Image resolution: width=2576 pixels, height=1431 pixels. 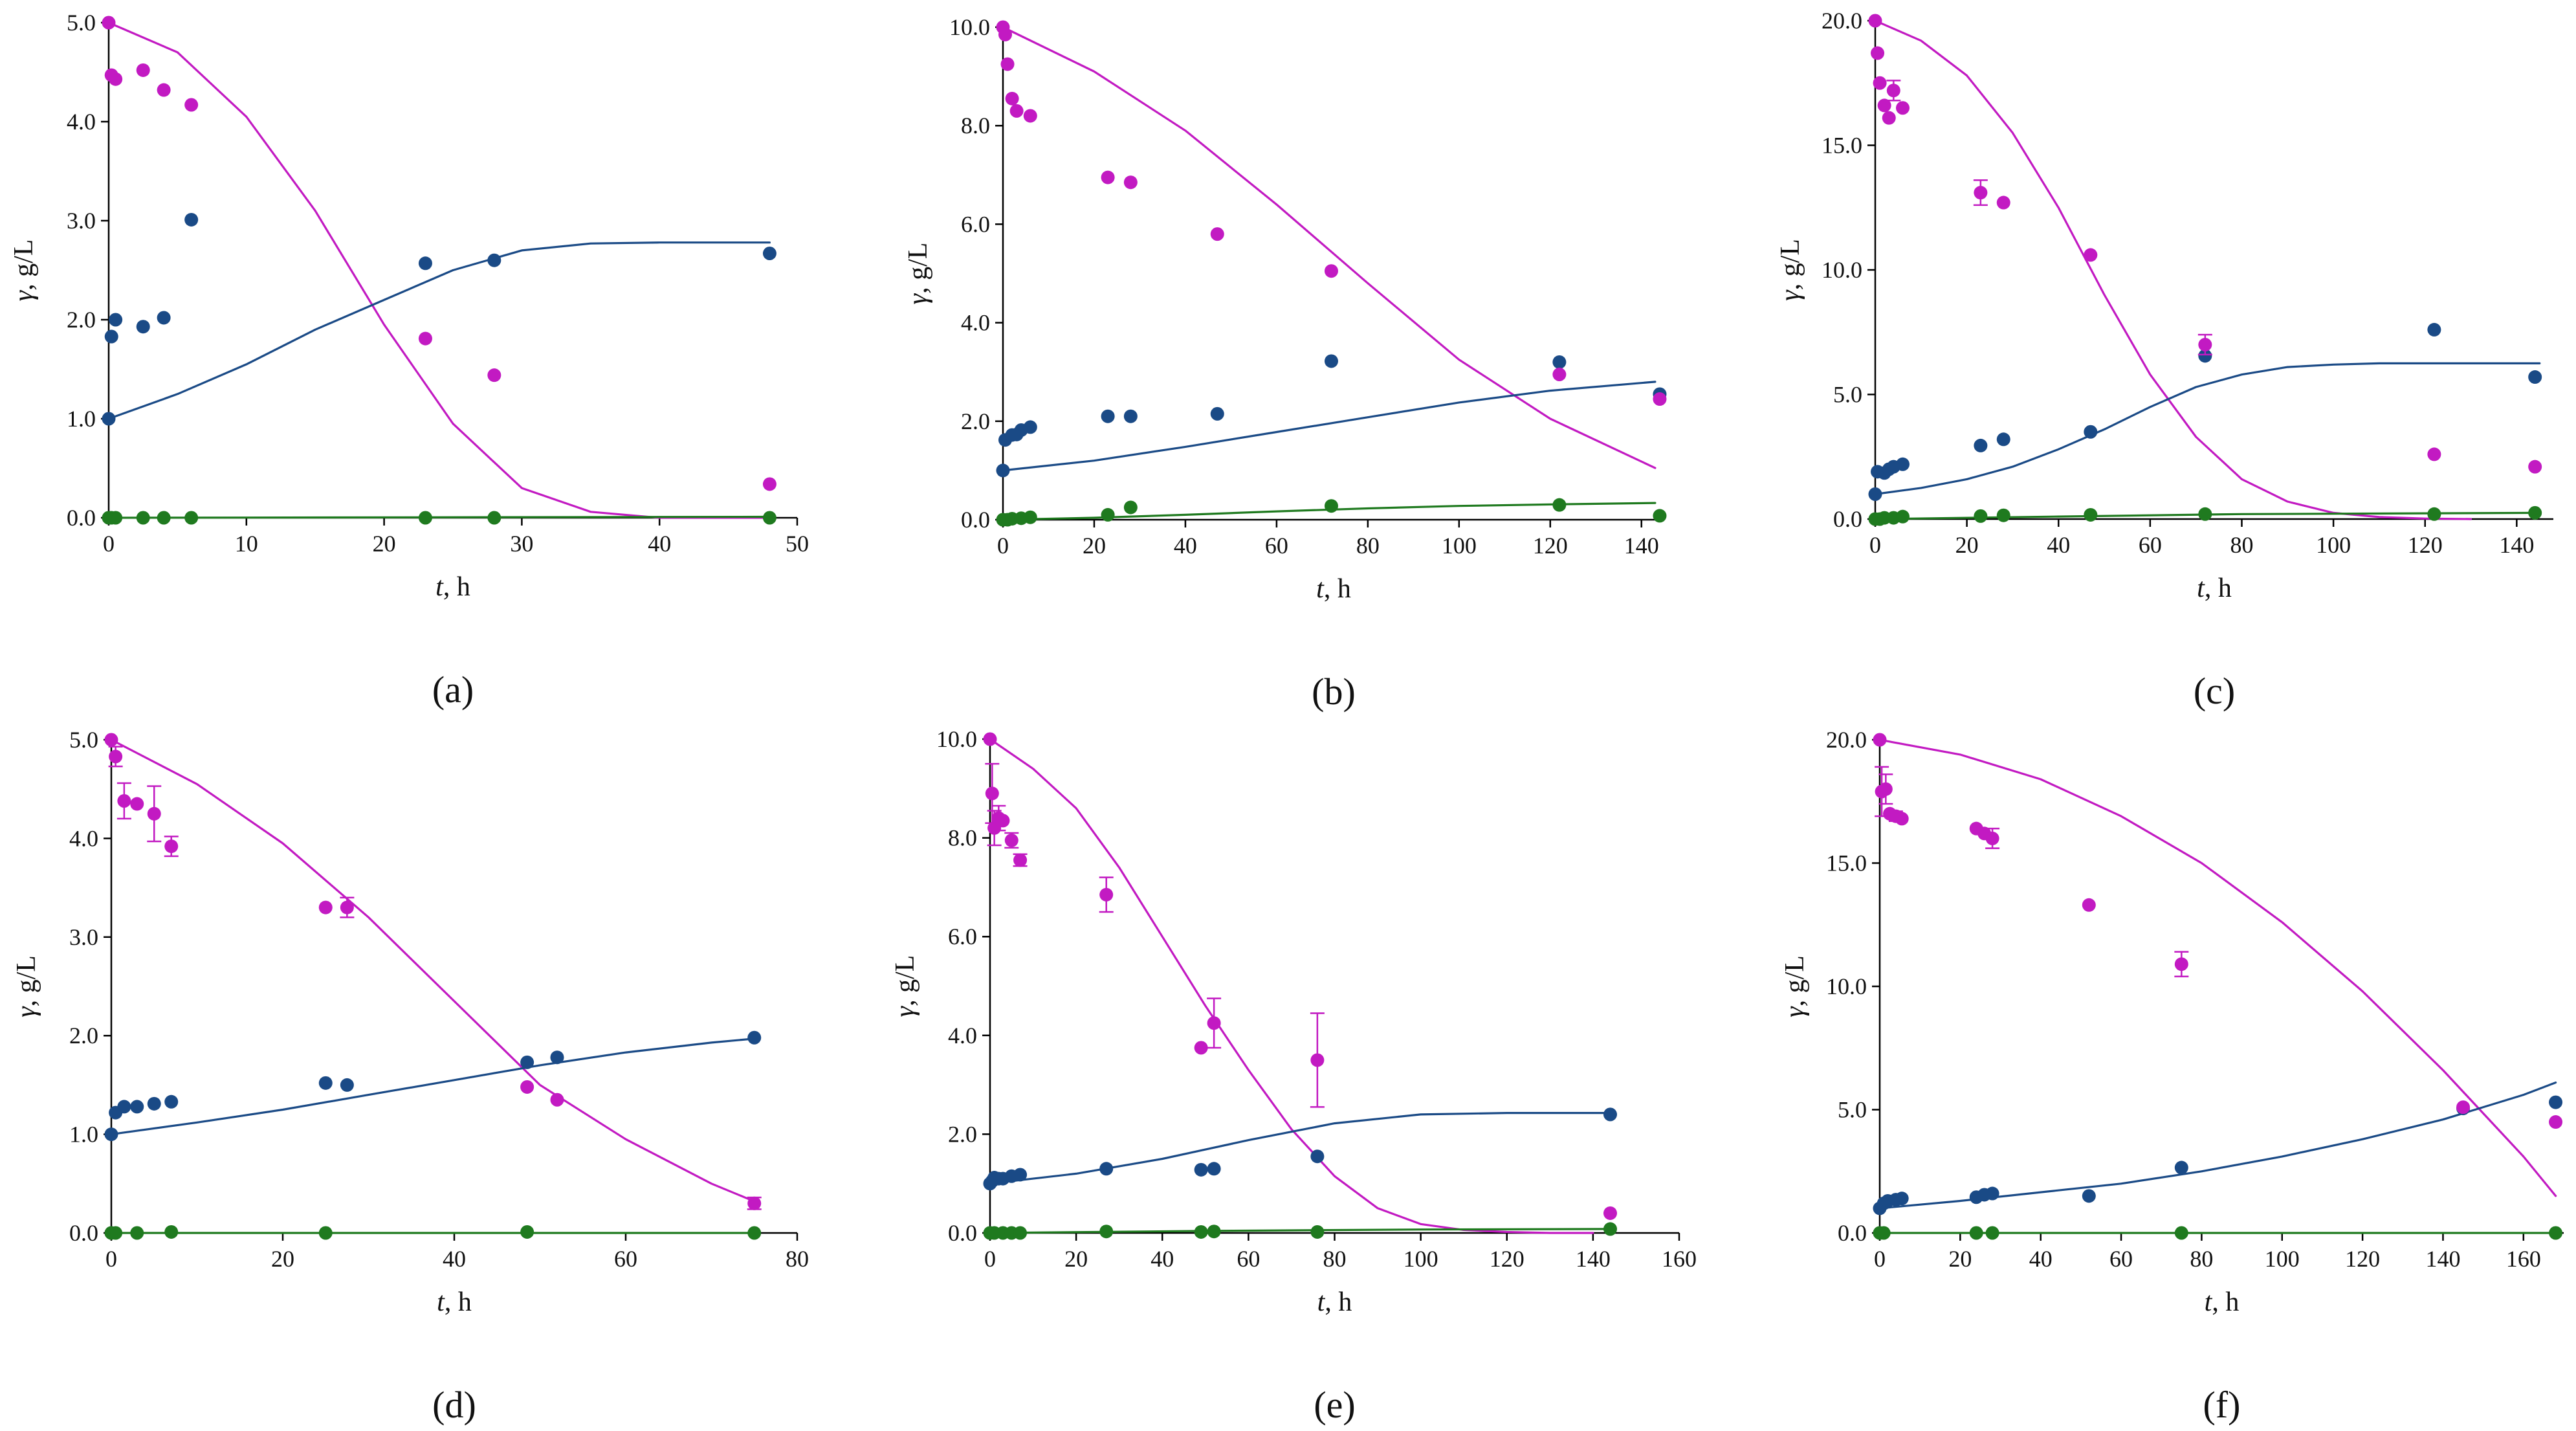 What do you see at coordinates (963, 936) in the screenshot?
I see `y-tick-label: 6.0` at bounding box center [963, 936].